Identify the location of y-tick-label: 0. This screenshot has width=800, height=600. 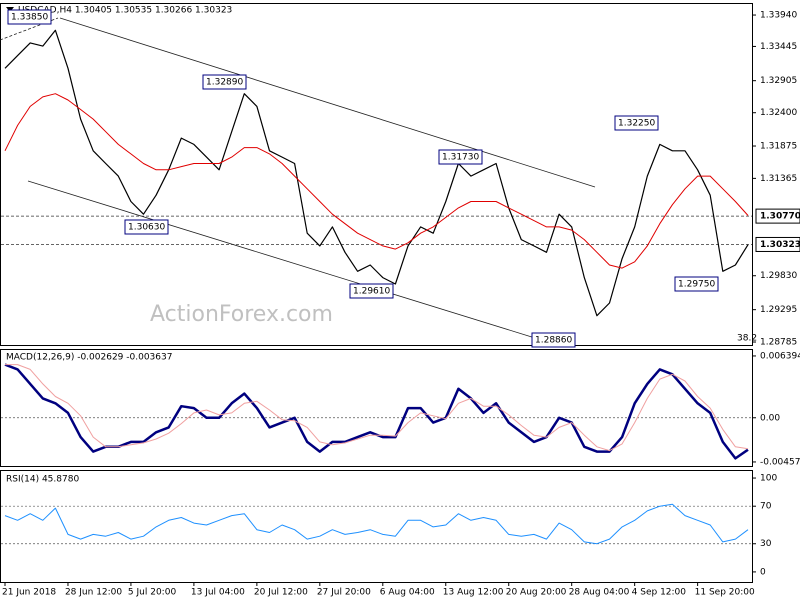
(763, 572).